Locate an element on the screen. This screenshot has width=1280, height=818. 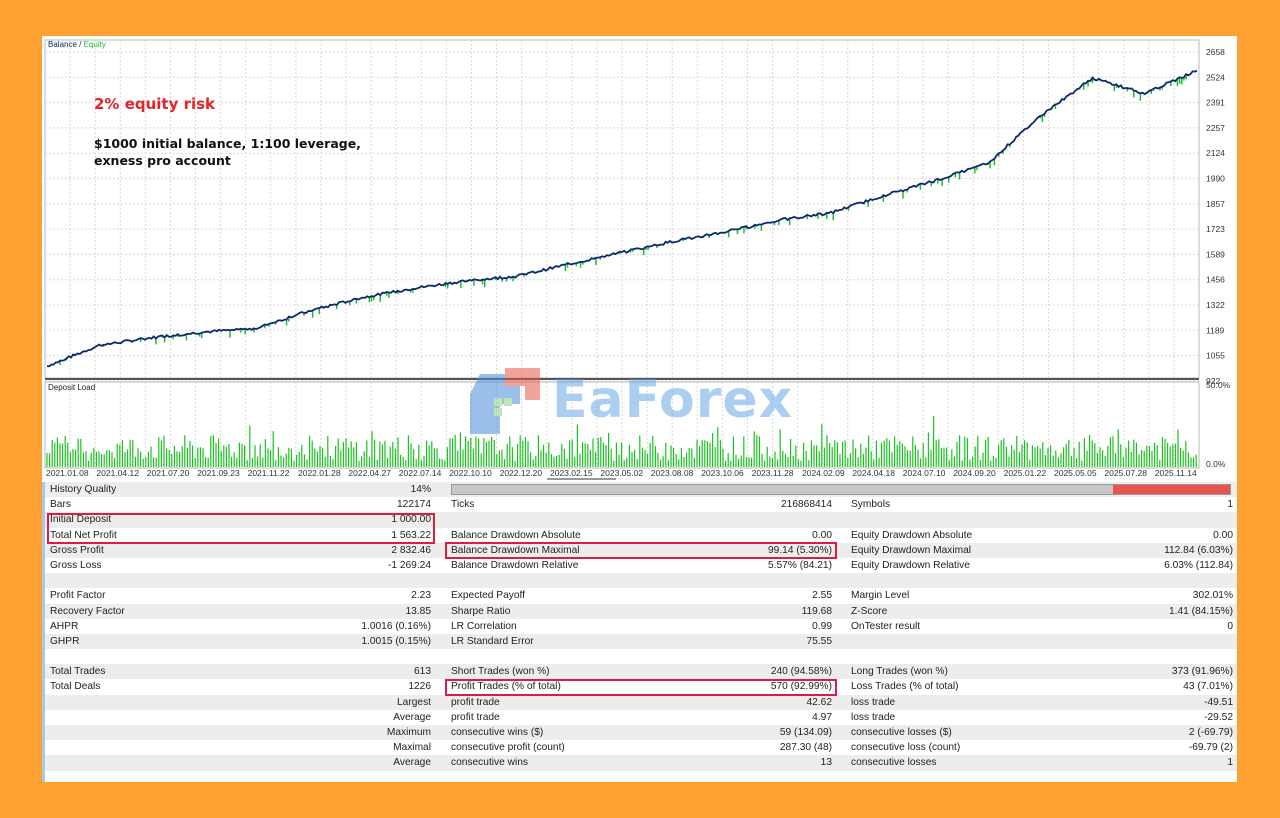
value-col3: 373 (91.96%) is located at coordinates (1202, 672).